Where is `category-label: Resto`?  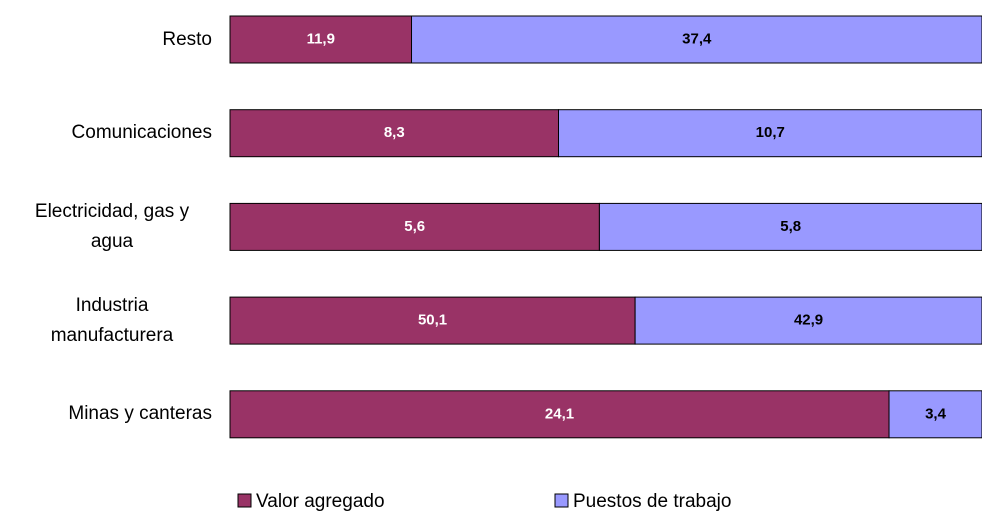 category-label: Resto is located at coordinates (106, 40).